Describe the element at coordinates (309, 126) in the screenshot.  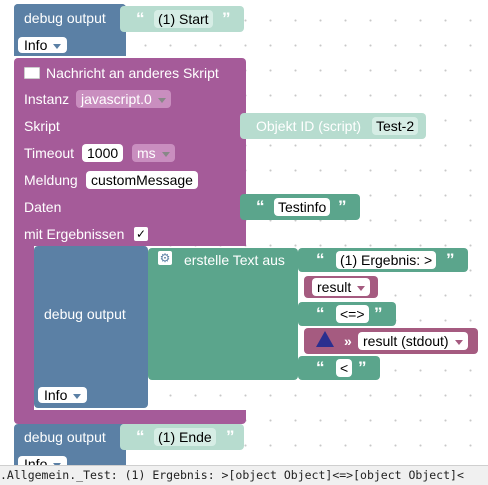
I see `script-object-label: Objekt ID (script)` at that location.